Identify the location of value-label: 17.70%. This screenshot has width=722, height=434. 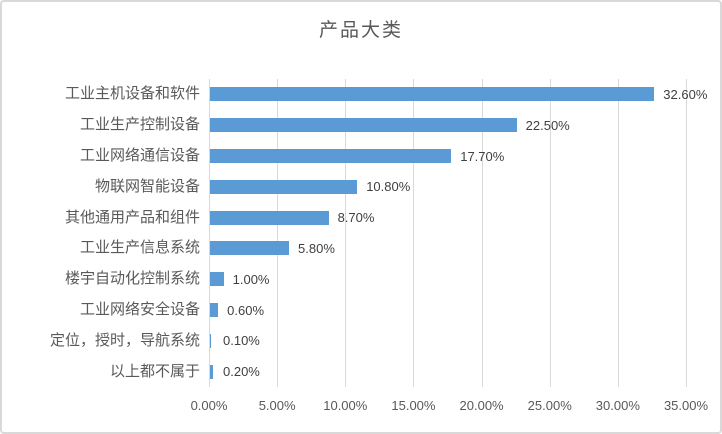
(482, 156).